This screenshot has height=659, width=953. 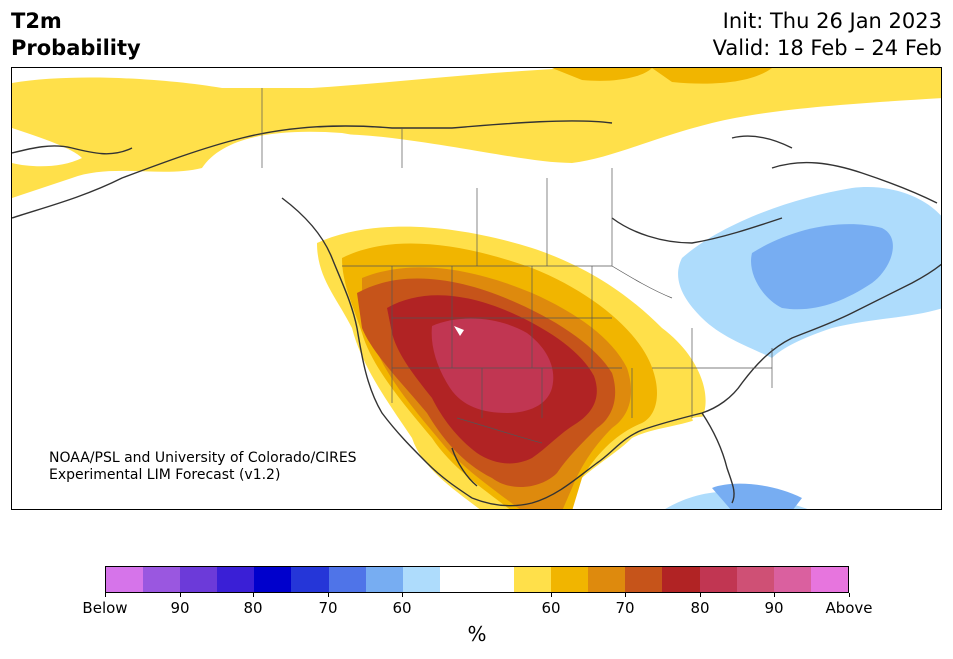 What do you see at coordinates (387, 163) in the screenshot?
I see `north-neutral-gap` at bounding box center [387, 163].